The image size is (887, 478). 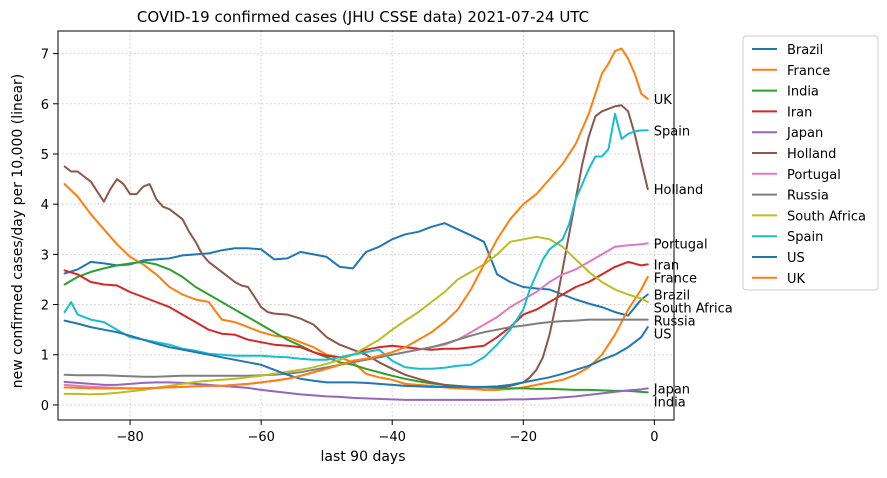 What do you see at coordinates (49, 231) in the screenshot?
I see `y-axis: 0 1 2 3 4 5 6 7` at bounding box center [49, 231].